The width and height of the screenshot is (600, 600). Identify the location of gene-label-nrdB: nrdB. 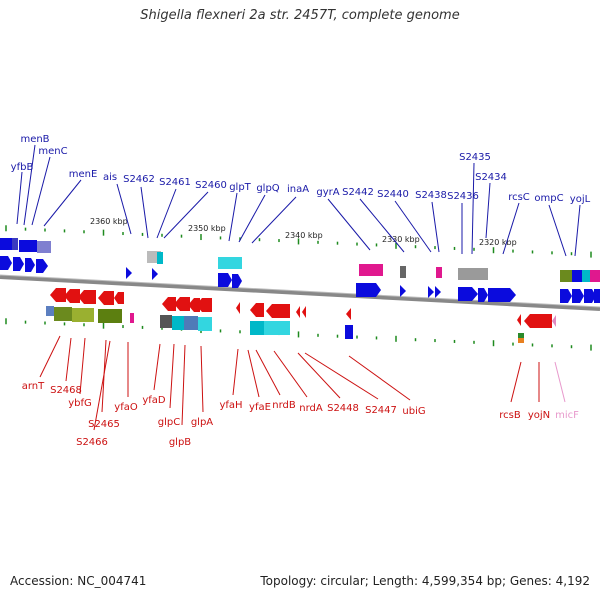
(284, 405).